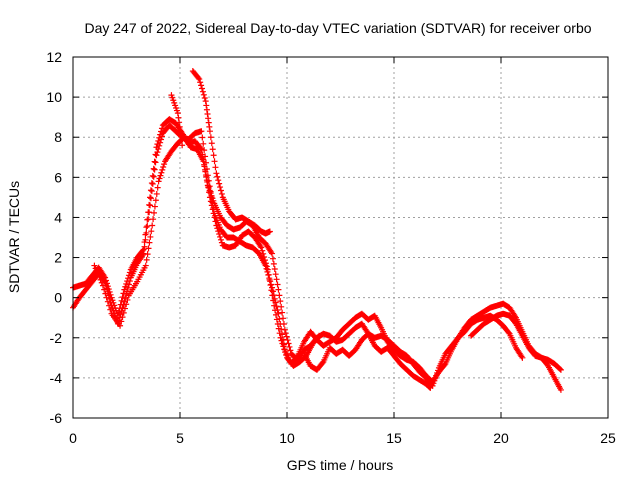 This screenshot has height=480, width=640. What do you see at coordinates (394, 438) in the screenshot?
I see `x-tick-label: 15` at bounding box center [394, 438].